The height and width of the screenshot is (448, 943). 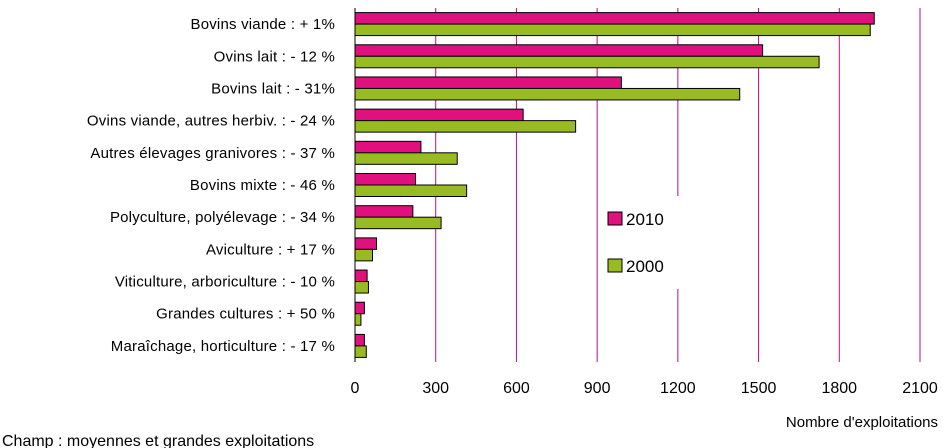 What do you see at coordinates (270, 249) in the screenshot?
I see `category-label: Aviculture : + 17 %` at bounding box center [270, 249].